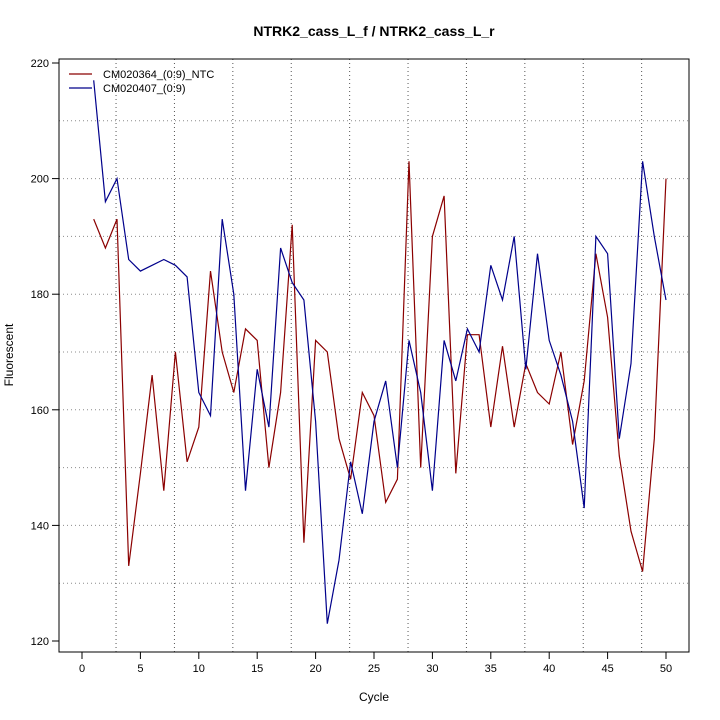  Describe the element at coordinates (257, 669) in the screenshot. I see `x-tick-label: 15` at that location.